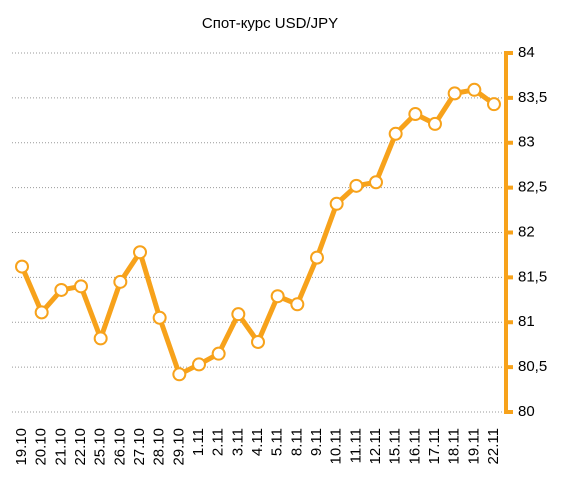 Image resolution: width=574 pixels, height=483 pixels. What do you see at coordinates (434, 446) in the screenshot?
I see `x-tick-label: 17.11` at bounding box center [434, 446].